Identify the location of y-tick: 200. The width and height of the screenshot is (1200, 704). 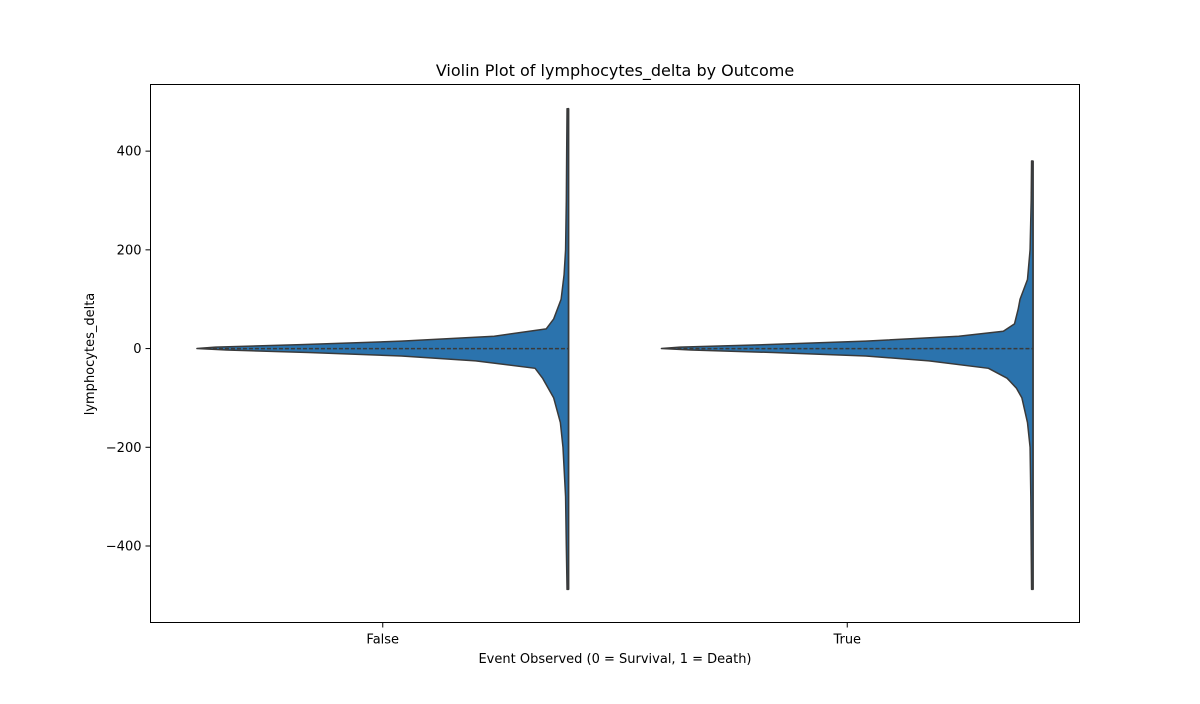
(134, 250).